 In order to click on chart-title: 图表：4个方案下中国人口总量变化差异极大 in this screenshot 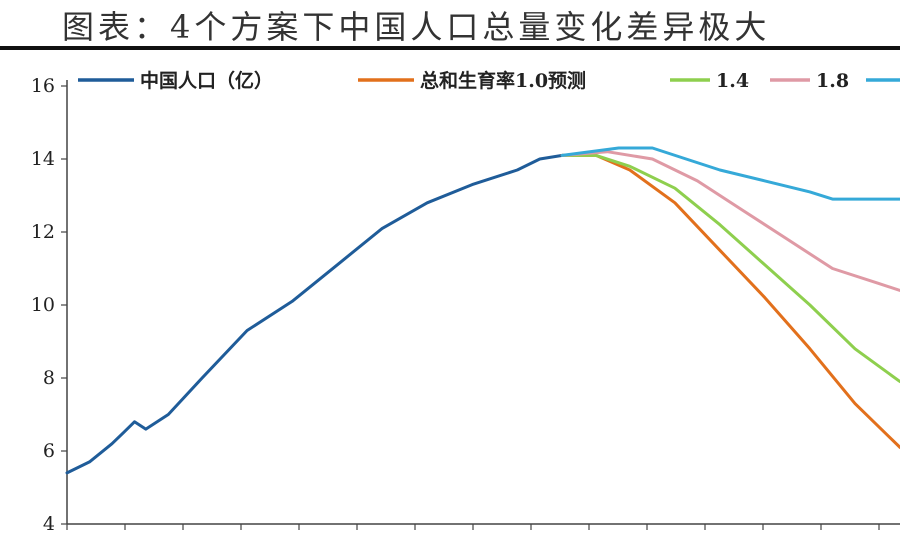, I will do `click(416, 27)`.